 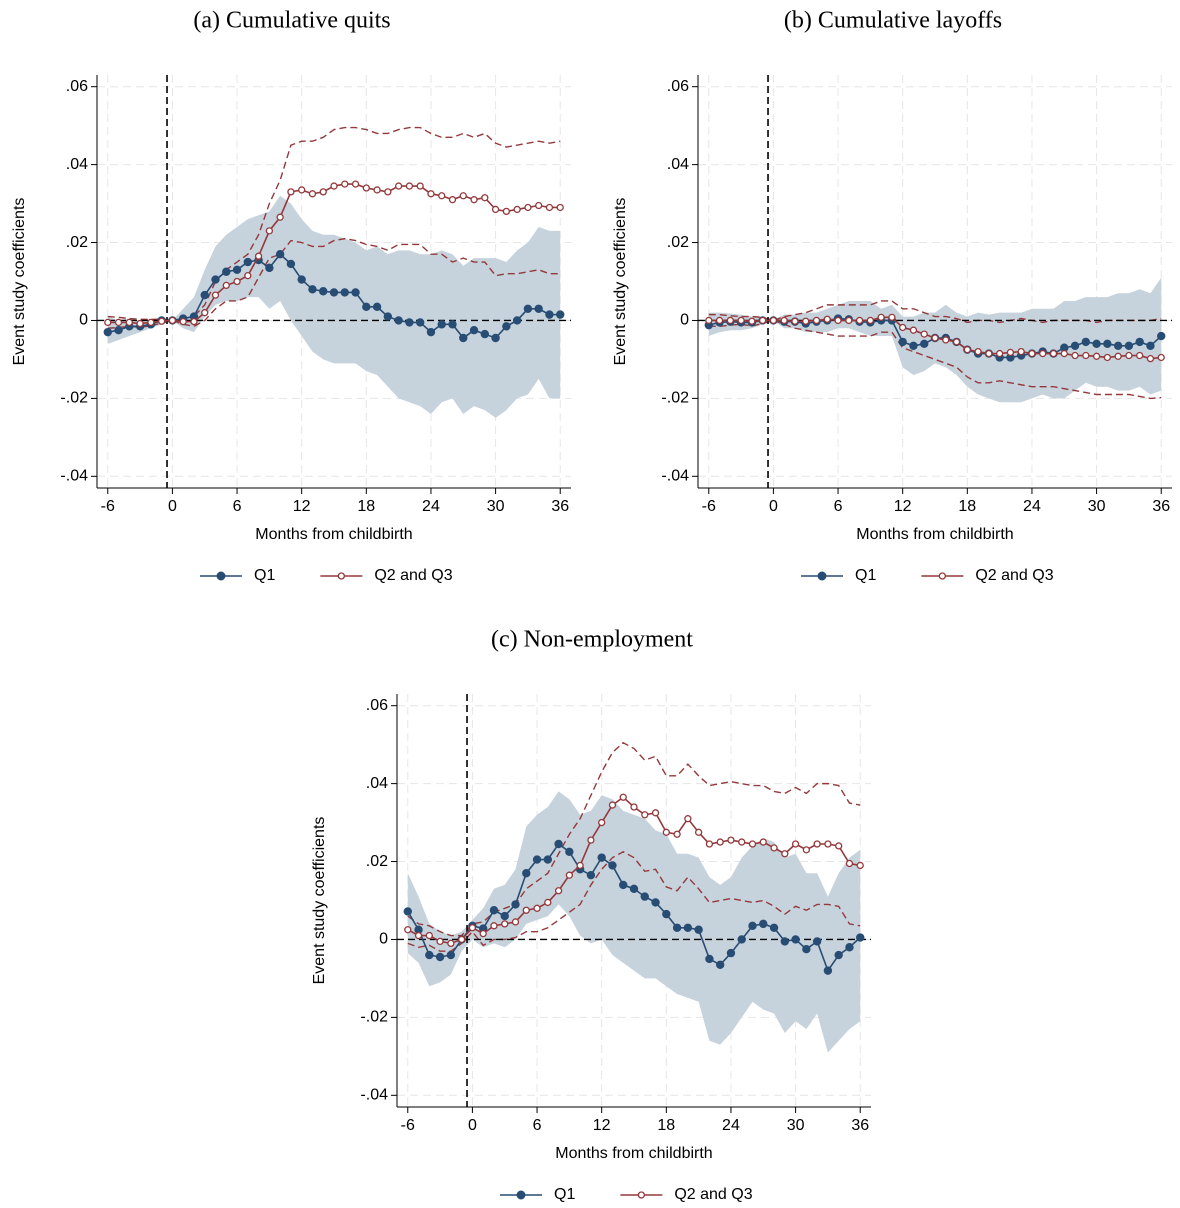 What do you see at coordinates (602, 1125) in the screenshot?
I see `x-tick-label: 12` at bounding box center [602, 1125].